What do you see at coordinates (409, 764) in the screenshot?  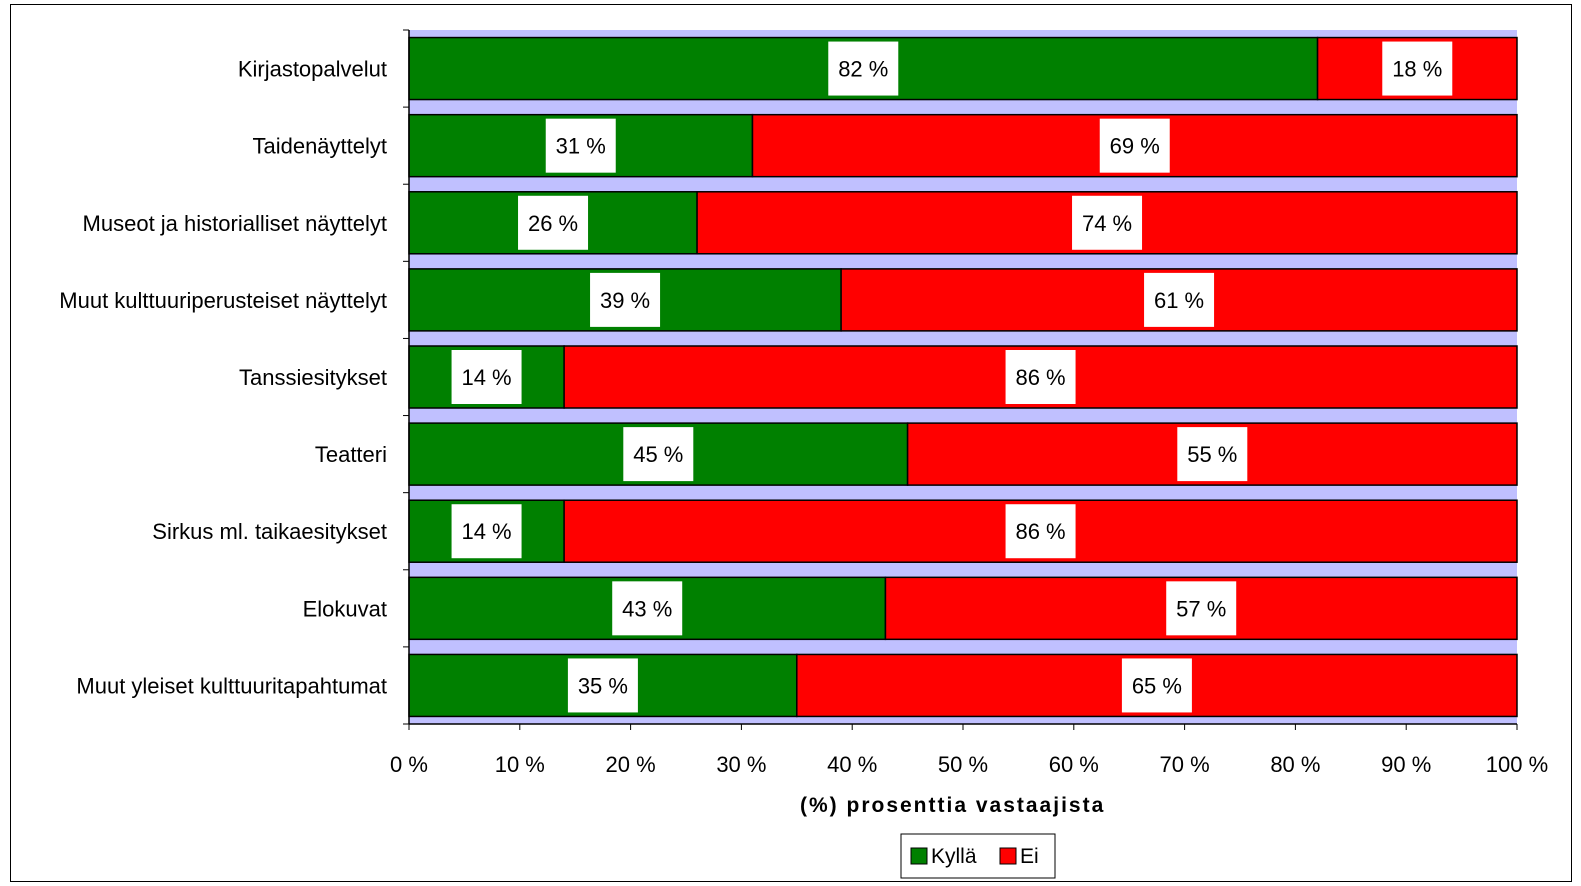 I see `x-tick-label: 0 %` at bounding box center [409, 764].